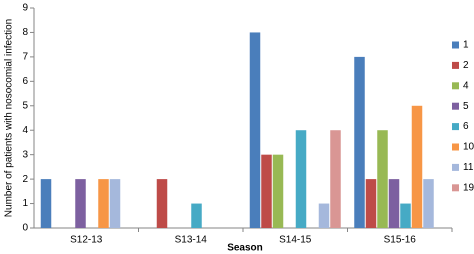 The height and width of the screenshot is (254, 474). Describe the element at coordinates (466, 85) in the screenshot. I see `legend-label: 4` at that location.